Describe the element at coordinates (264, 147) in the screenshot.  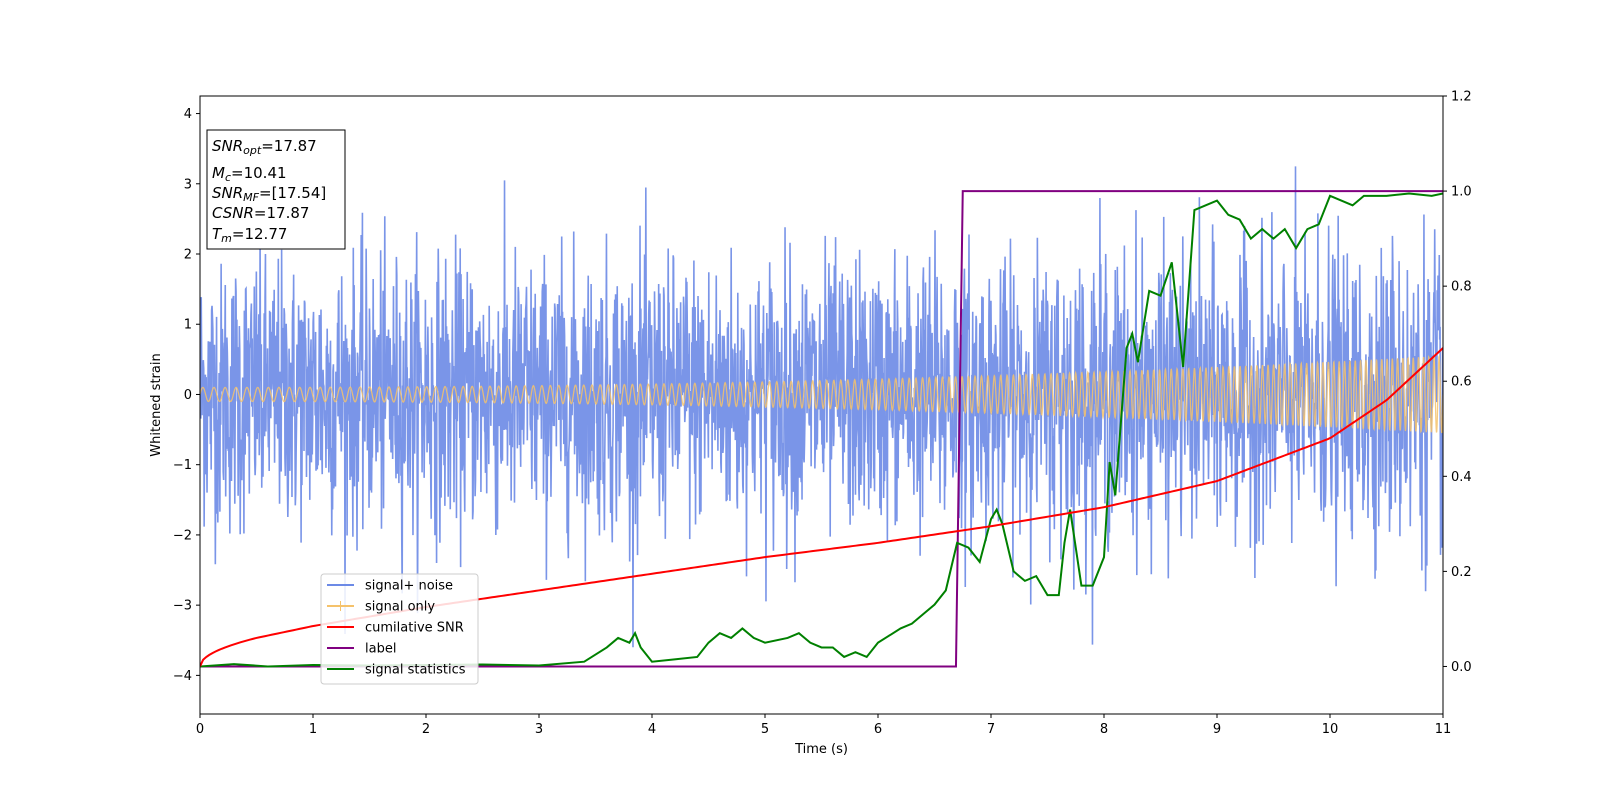
I see `info-snr-opt: SNRopt=17.87` at that location.